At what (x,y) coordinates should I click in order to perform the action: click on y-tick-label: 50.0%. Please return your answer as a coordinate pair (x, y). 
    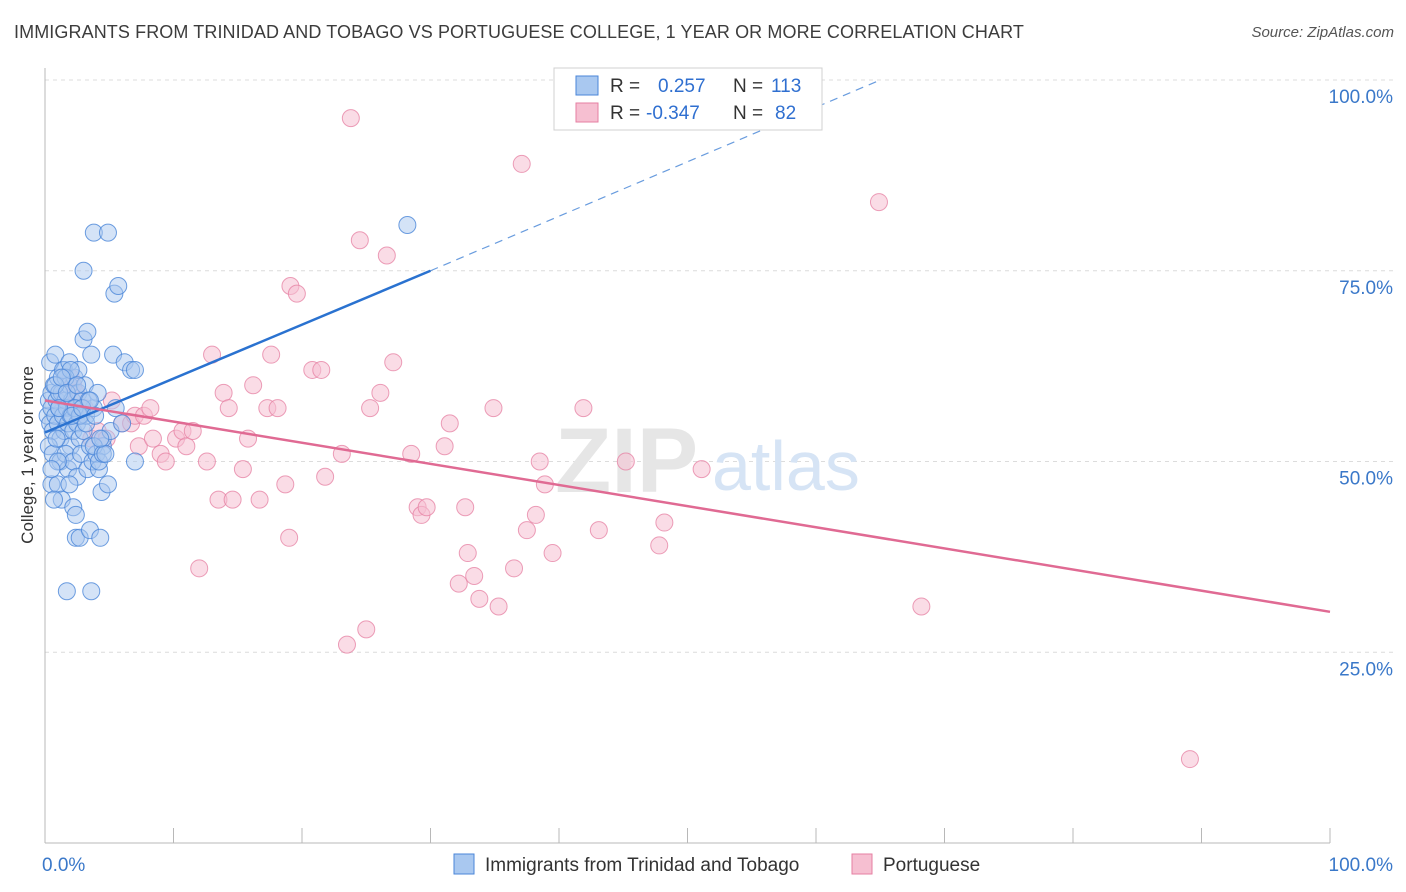
    Looking at the image, I should click on (1366, 479).